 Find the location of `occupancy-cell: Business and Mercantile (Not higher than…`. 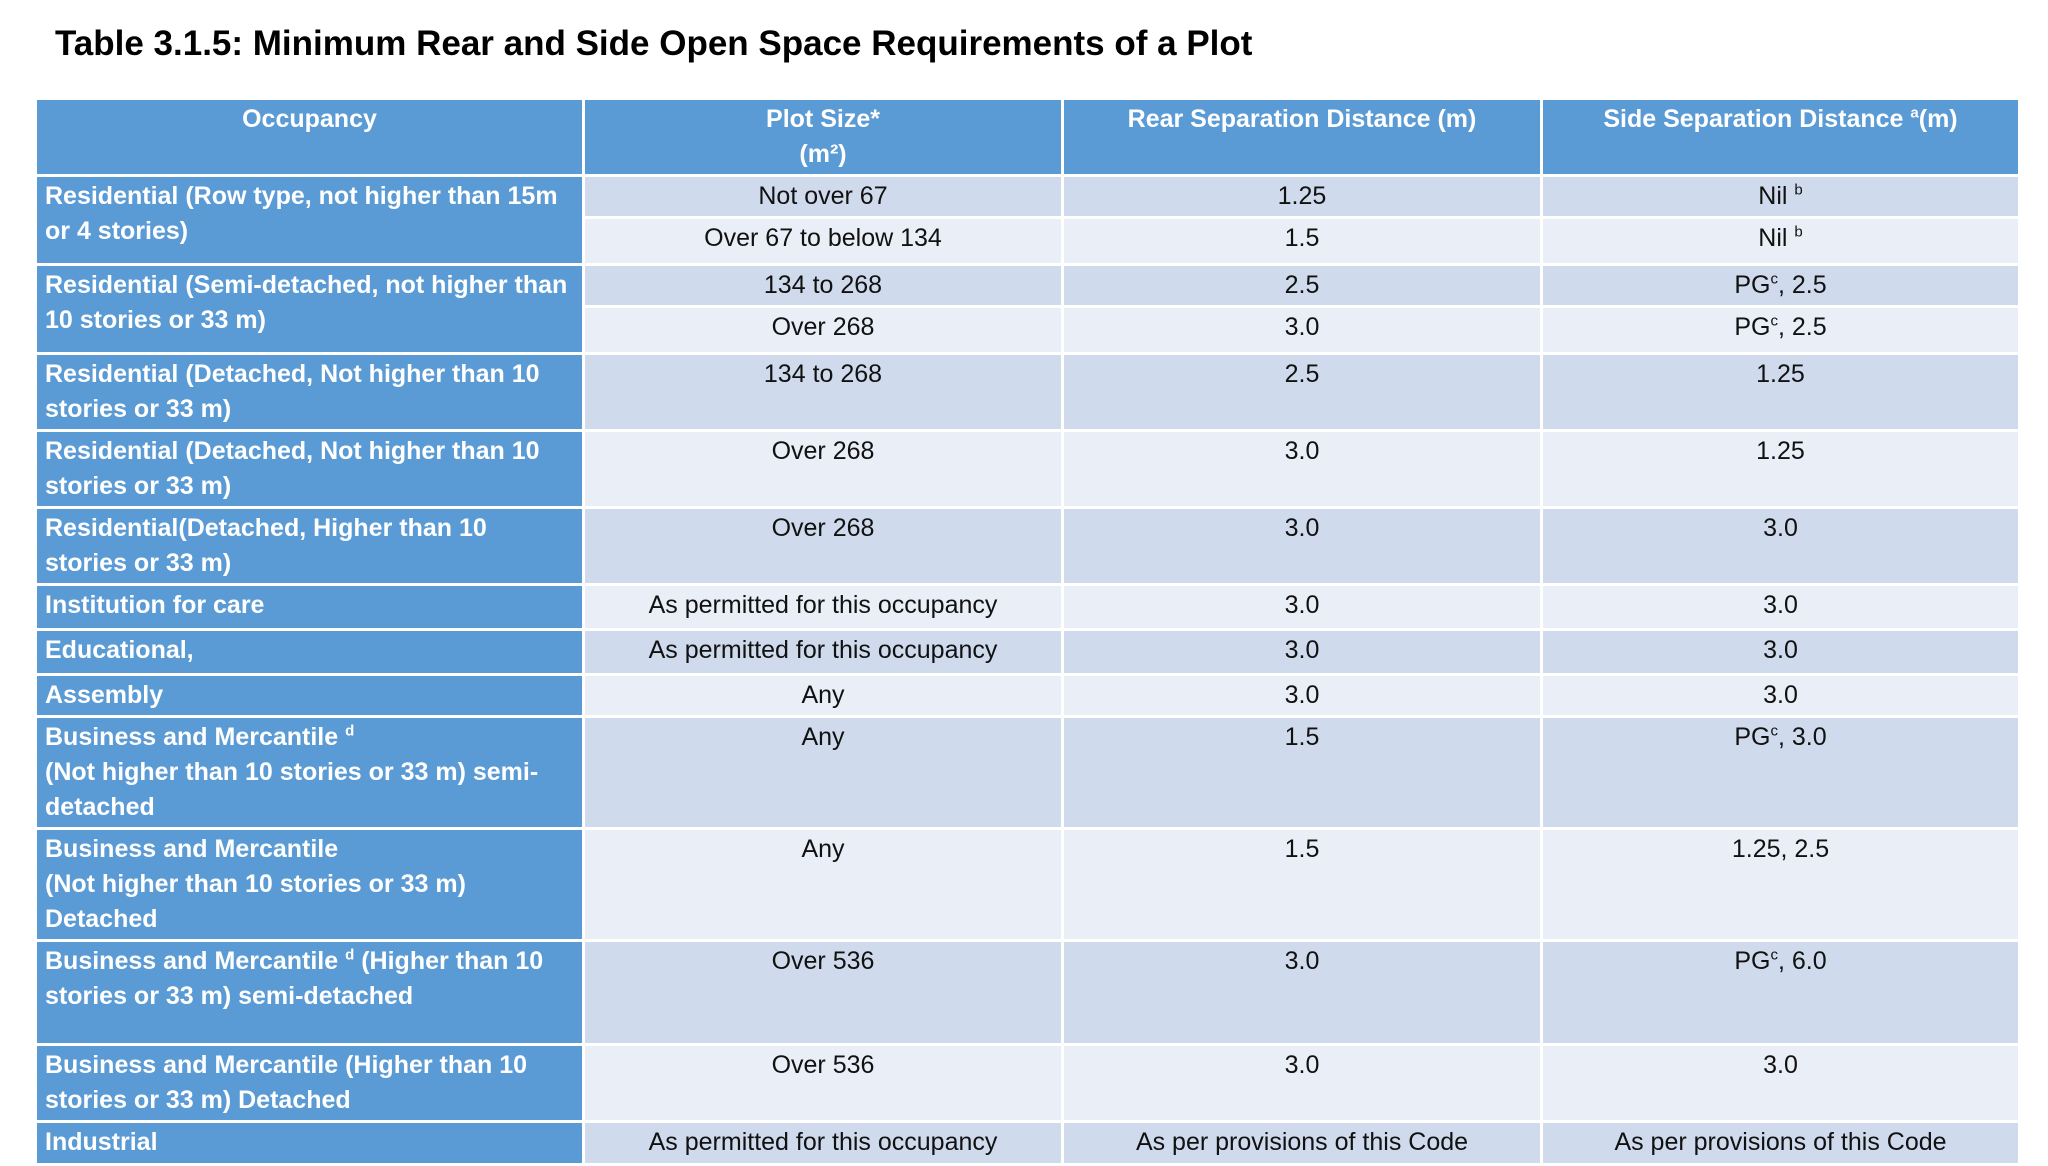

occupancy-cell: Business and Mercantile (Not higher than… is located at coordinates (309, 884).